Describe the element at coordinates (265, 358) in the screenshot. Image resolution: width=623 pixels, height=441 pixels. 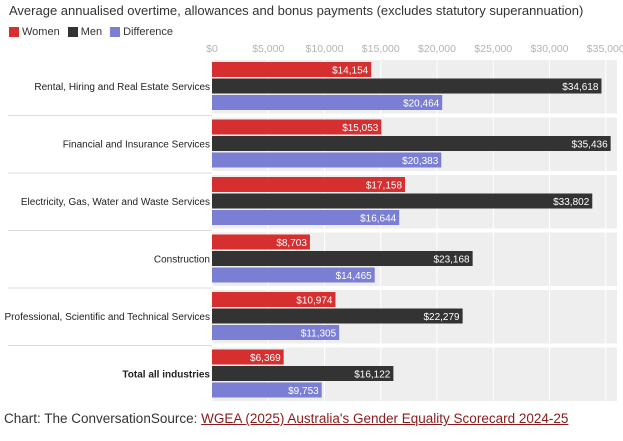
I see `value-label-women-total-all-industries: $6,369` at that location.